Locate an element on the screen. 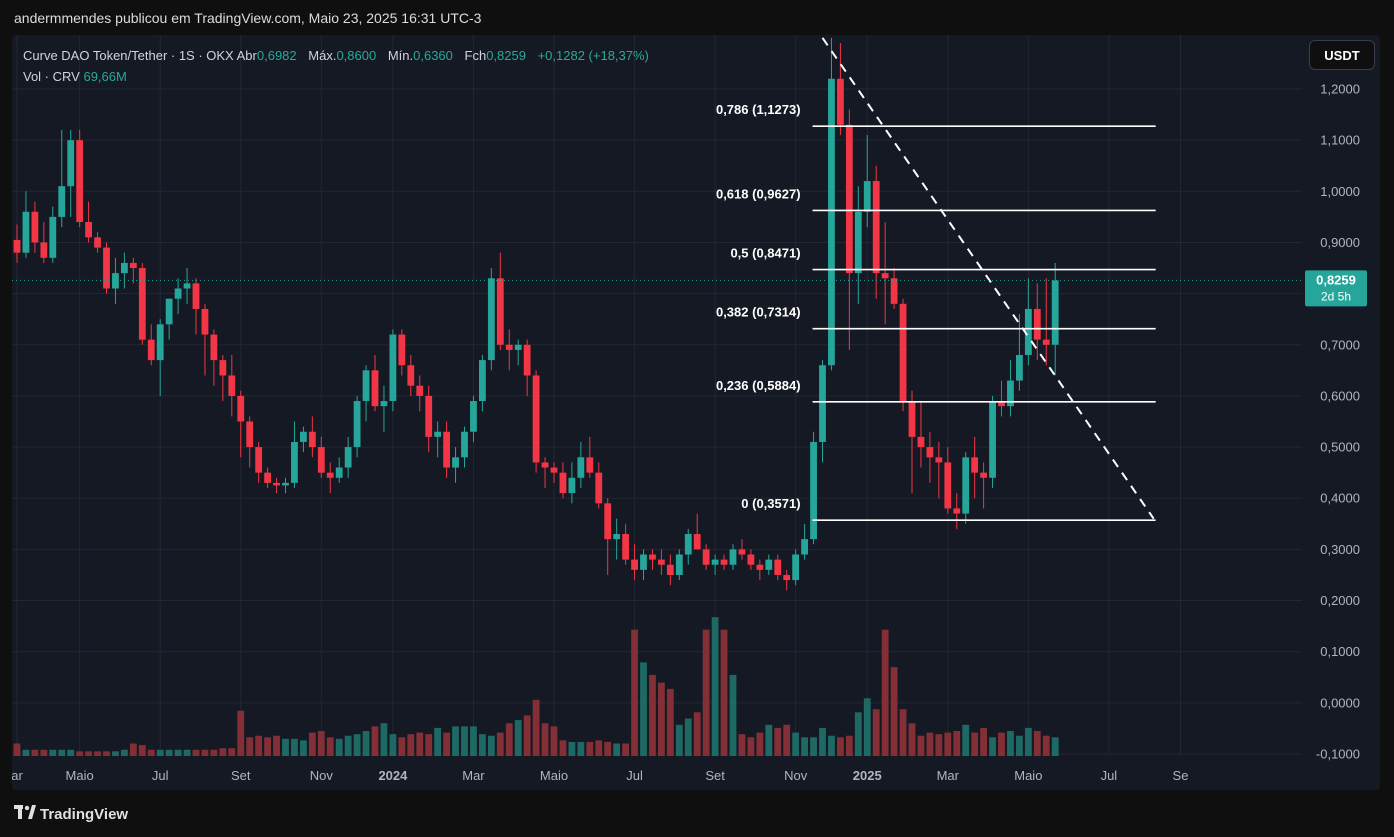 The width and height of the screenshot is (1394, 837). currency-badge: USDT is located at coordinates (1342, 55).